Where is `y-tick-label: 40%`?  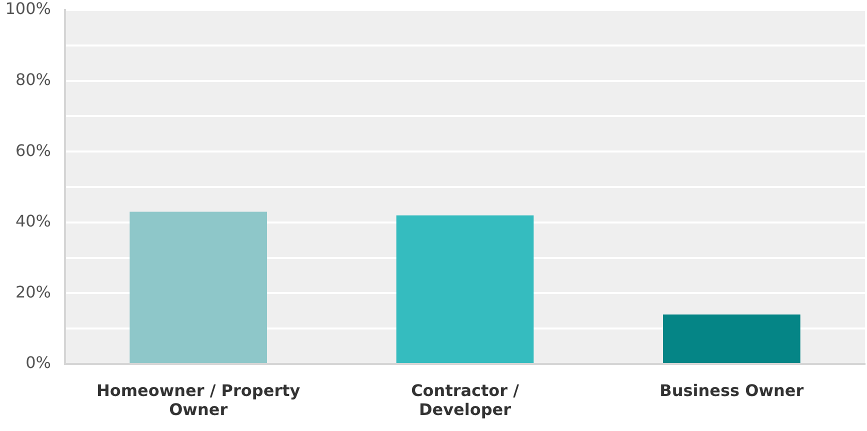
y-tick-label: 40% is located at coordinates (33, 221).